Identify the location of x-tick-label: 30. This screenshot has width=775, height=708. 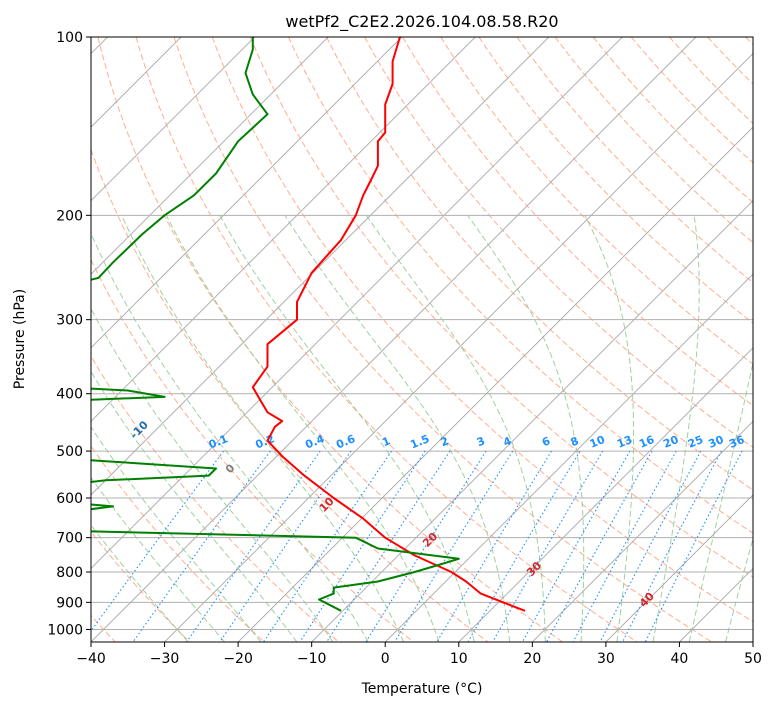
(606, 659).